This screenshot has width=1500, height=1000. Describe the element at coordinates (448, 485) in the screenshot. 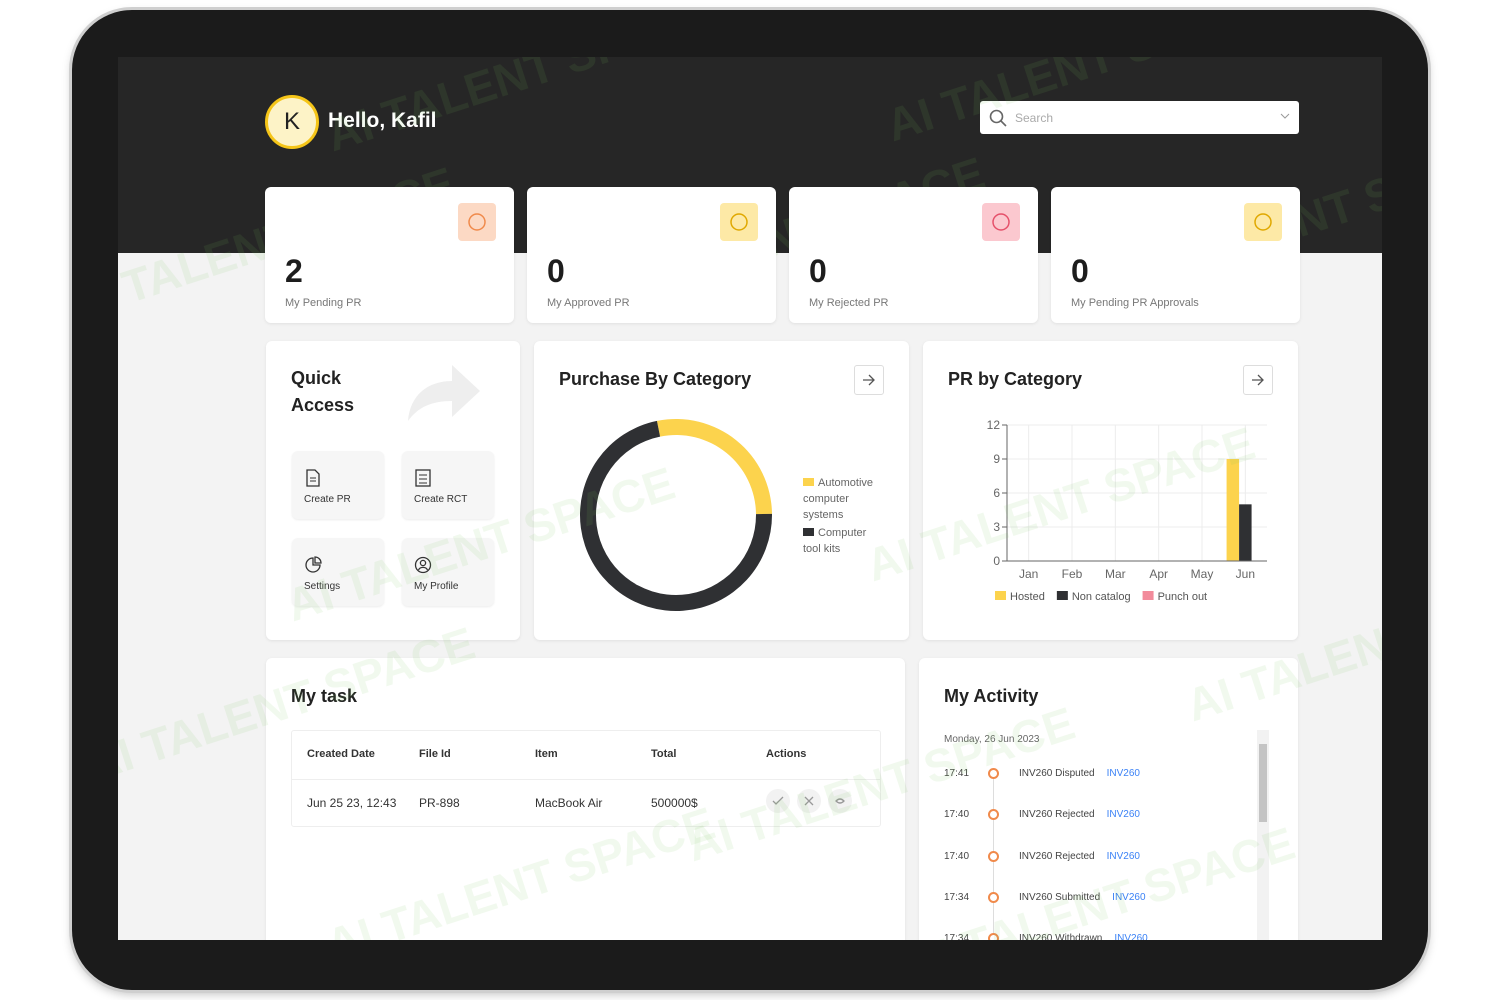

I see `tile-create-rct: Create RCT` at that location.